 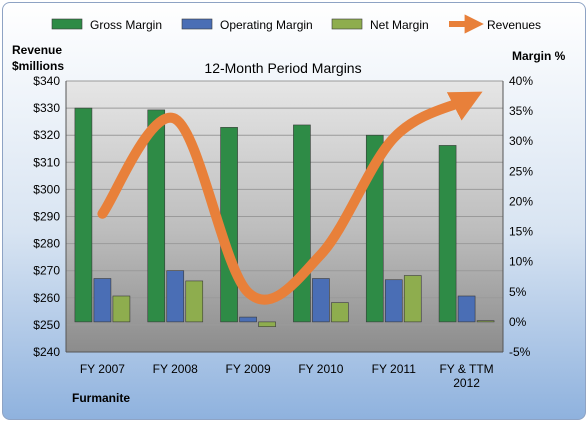 I want to click on right-tick-label: 15%, so click(x=521, y=232).